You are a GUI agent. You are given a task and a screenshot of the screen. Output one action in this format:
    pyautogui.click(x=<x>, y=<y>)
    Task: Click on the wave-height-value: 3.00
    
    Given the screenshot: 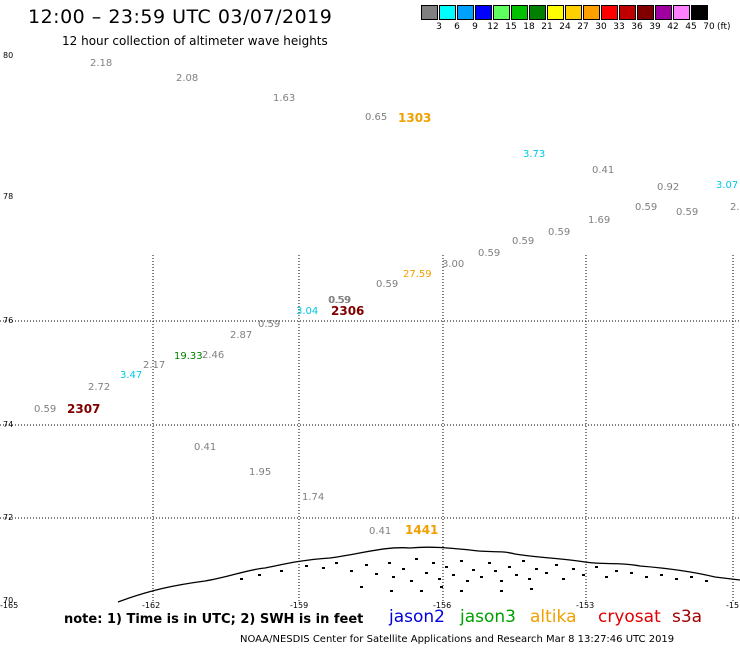 What is the action you would take?
    pyautogui.click(x=453, y=264)
    